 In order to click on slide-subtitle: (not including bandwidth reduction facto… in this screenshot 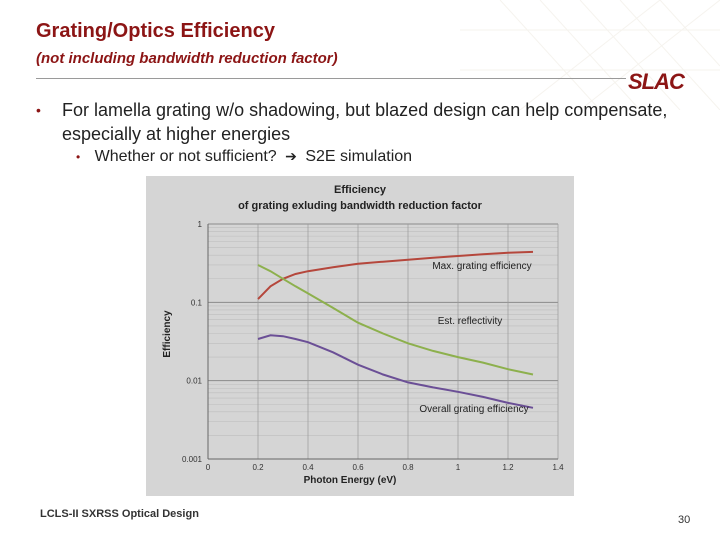, I will do `click(187, 58)`.